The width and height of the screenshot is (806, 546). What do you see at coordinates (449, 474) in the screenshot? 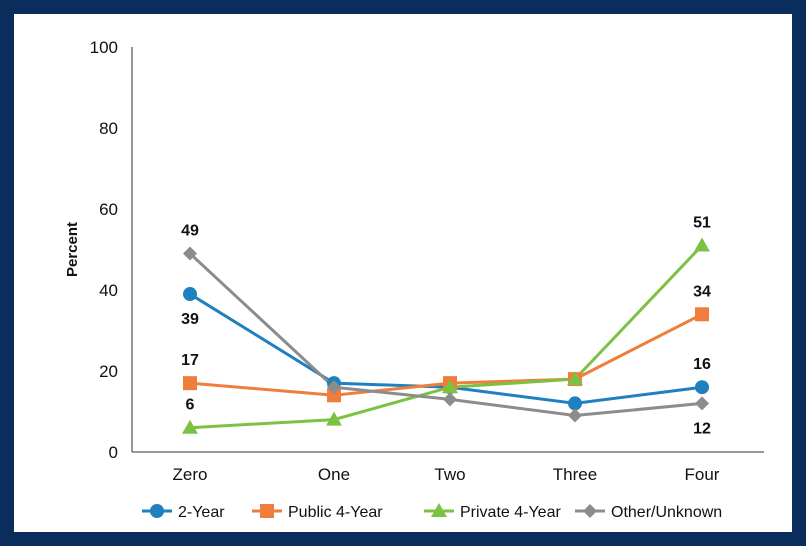
I see `x-tick-label: Two` at bounding box center [449, 474].